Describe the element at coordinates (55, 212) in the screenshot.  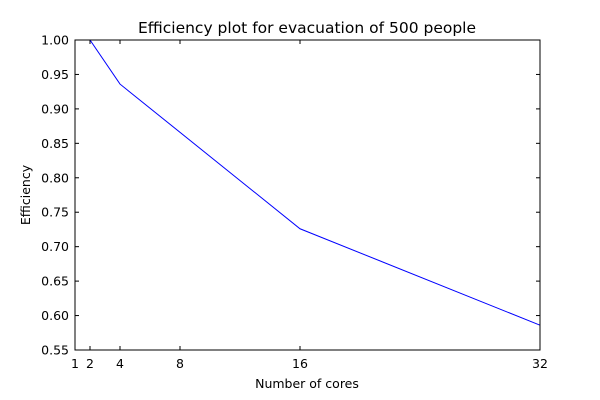
I see `y-tick-label: 0.75` at that location.